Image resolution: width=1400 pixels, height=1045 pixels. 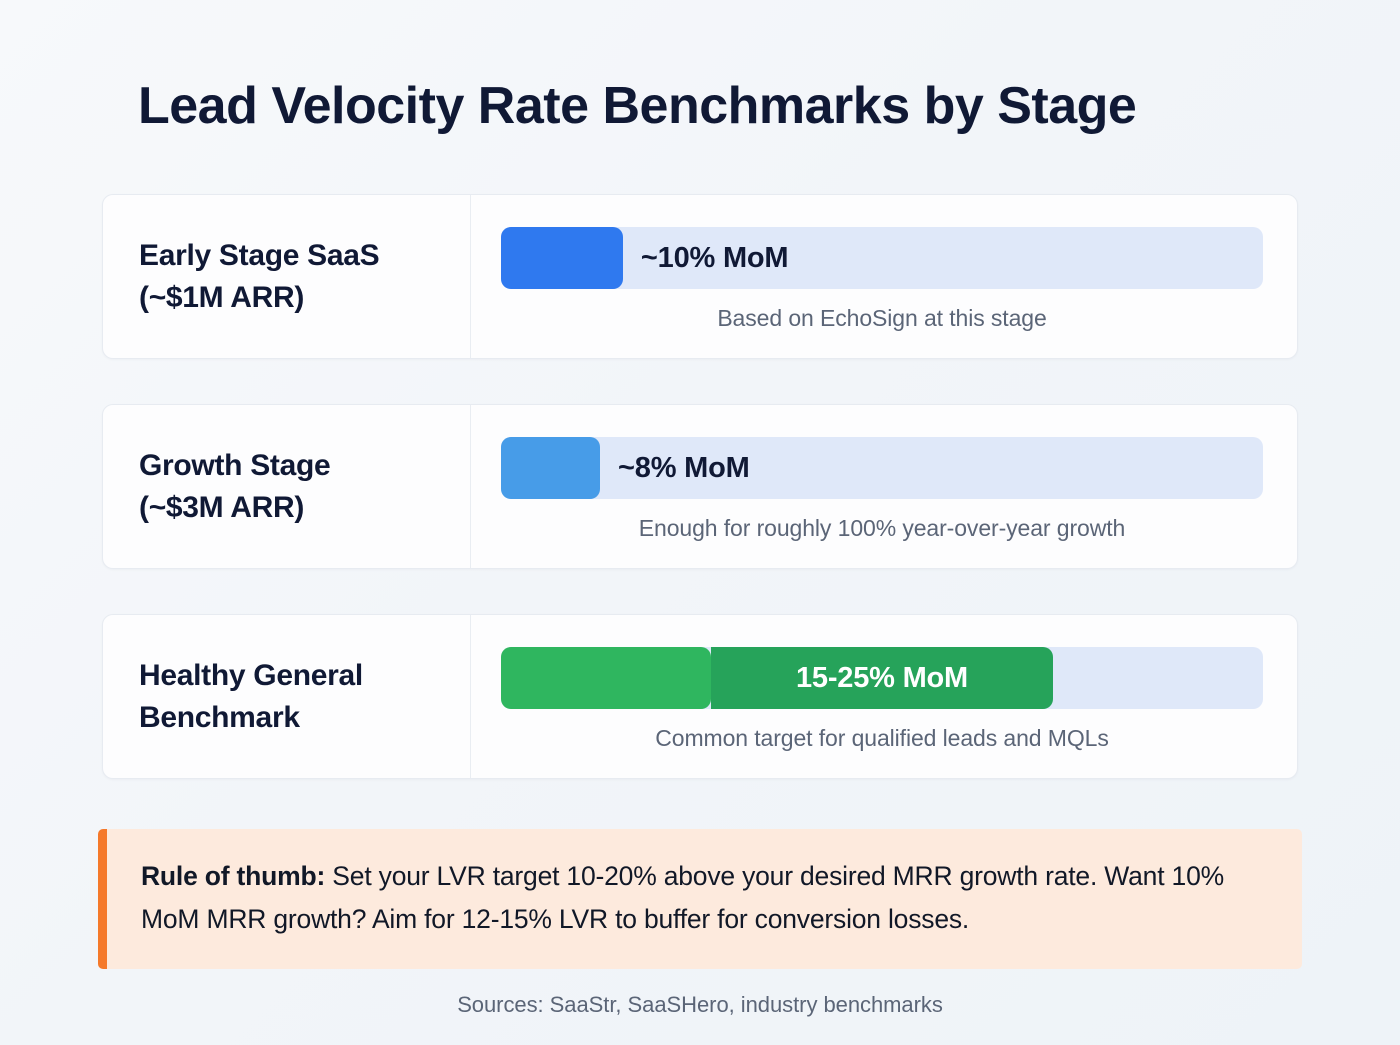 I want to click on progress-track: 15-25% MoM, so click(x=882, y=678).